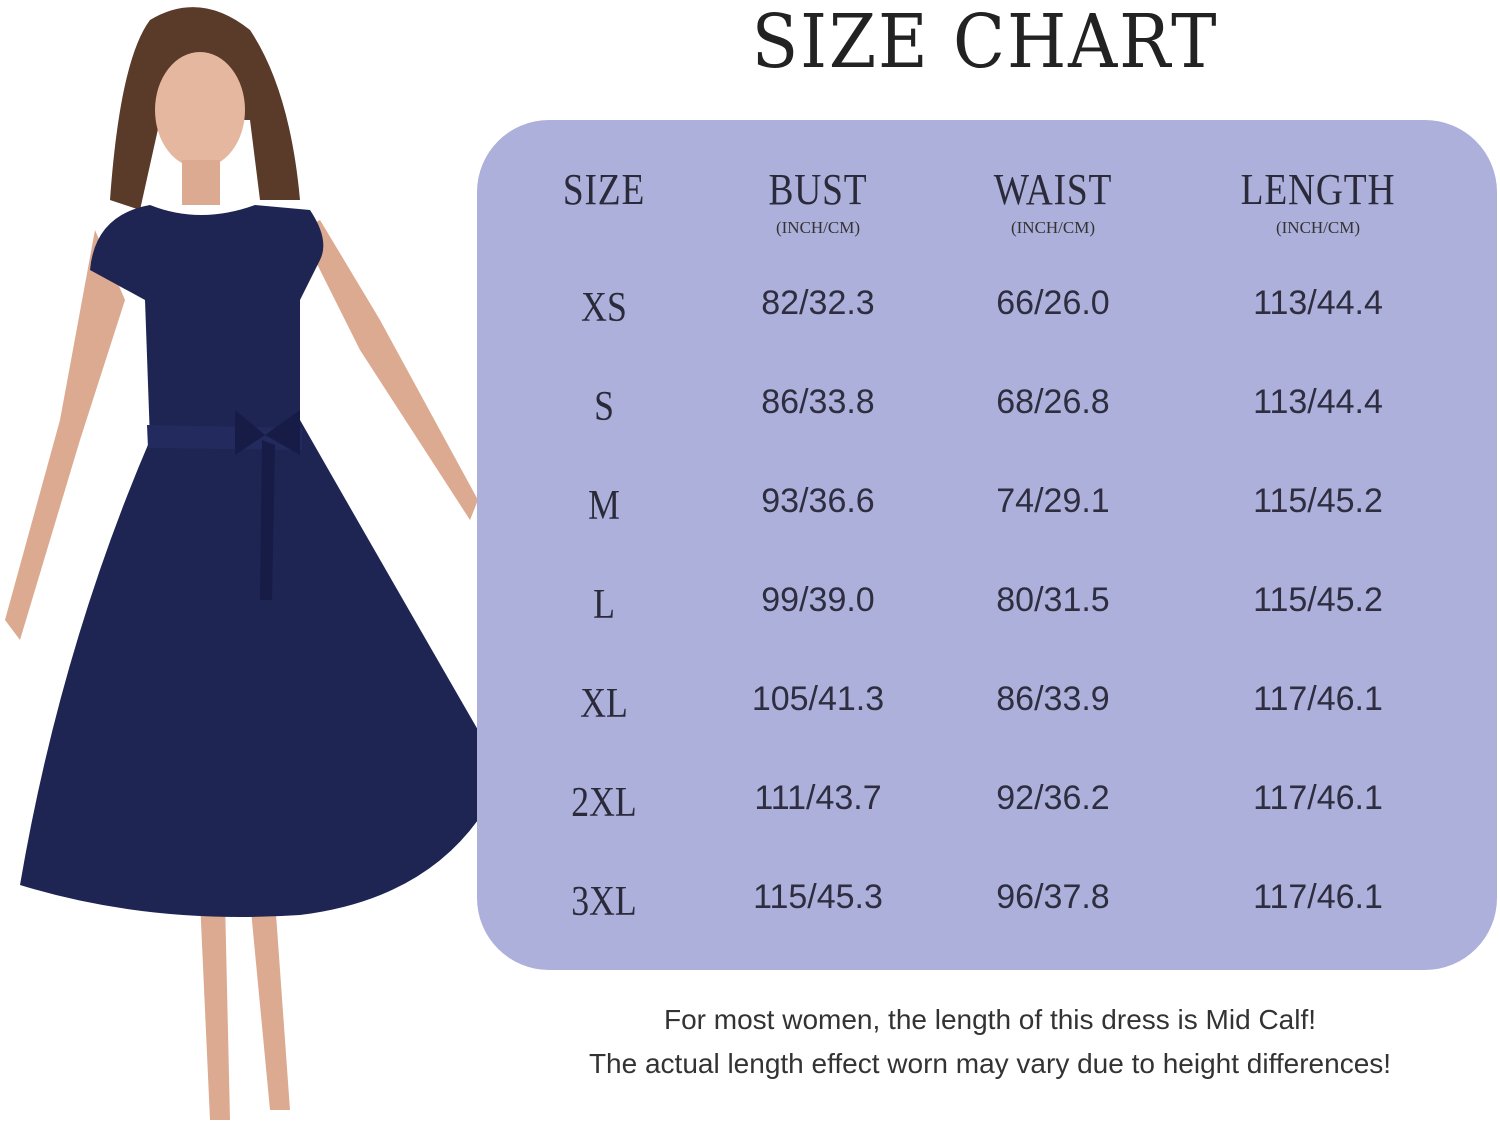 The width and height of the screenshot is (1500, 1143). Describe the element at coordinates (267, 505) in the screenshot. I see `bow` at that location.